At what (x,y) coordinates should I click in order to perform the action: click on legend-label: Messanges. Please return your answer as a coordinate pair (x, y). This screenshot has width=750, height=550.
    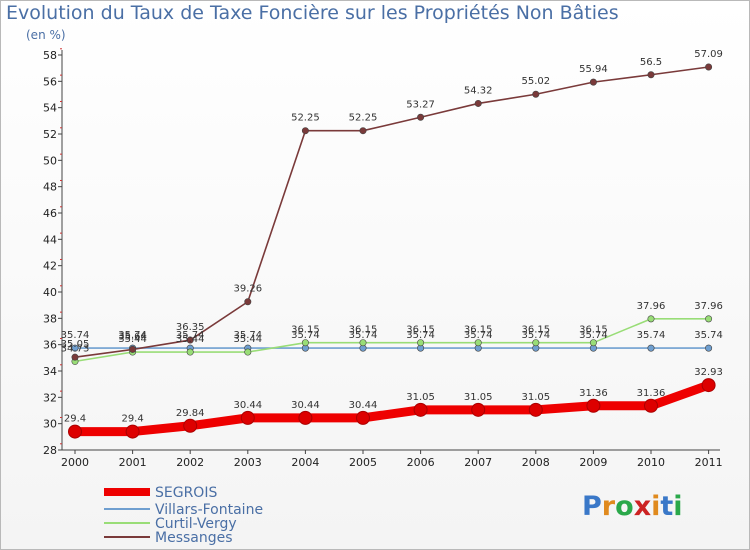
    Looking at the image, I should click on (194, 538).